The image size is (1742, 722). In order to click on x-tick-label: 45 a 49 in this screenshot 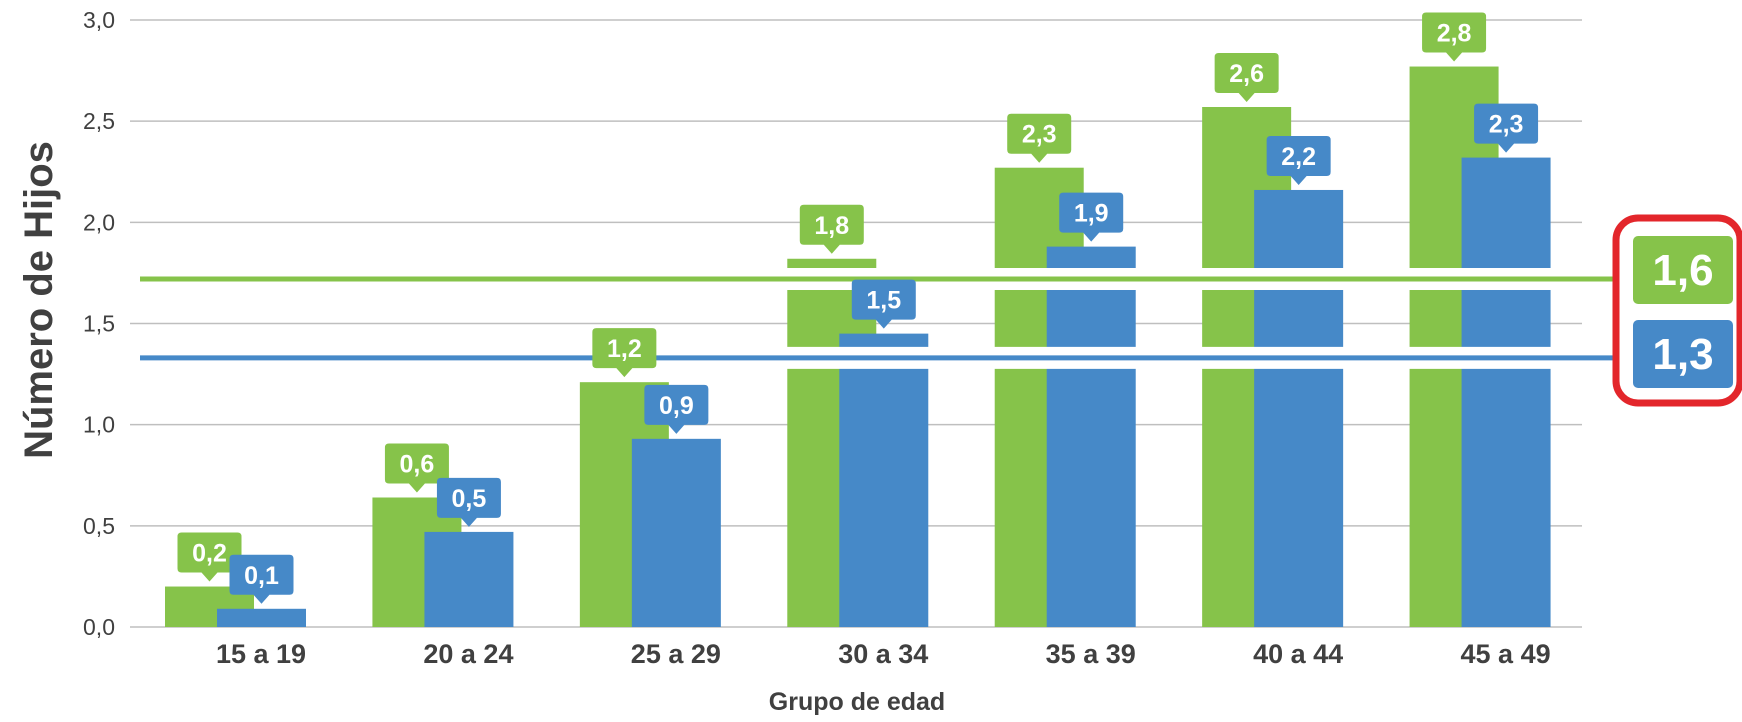, I will do `click(1506, 654)`.